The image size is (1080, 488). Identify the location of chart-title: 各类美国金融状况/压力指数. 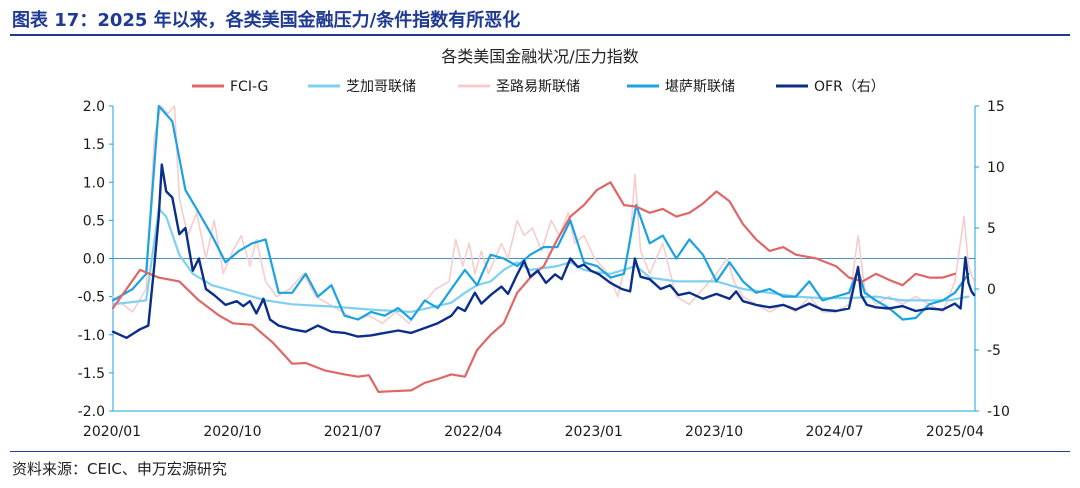
(539, 56).